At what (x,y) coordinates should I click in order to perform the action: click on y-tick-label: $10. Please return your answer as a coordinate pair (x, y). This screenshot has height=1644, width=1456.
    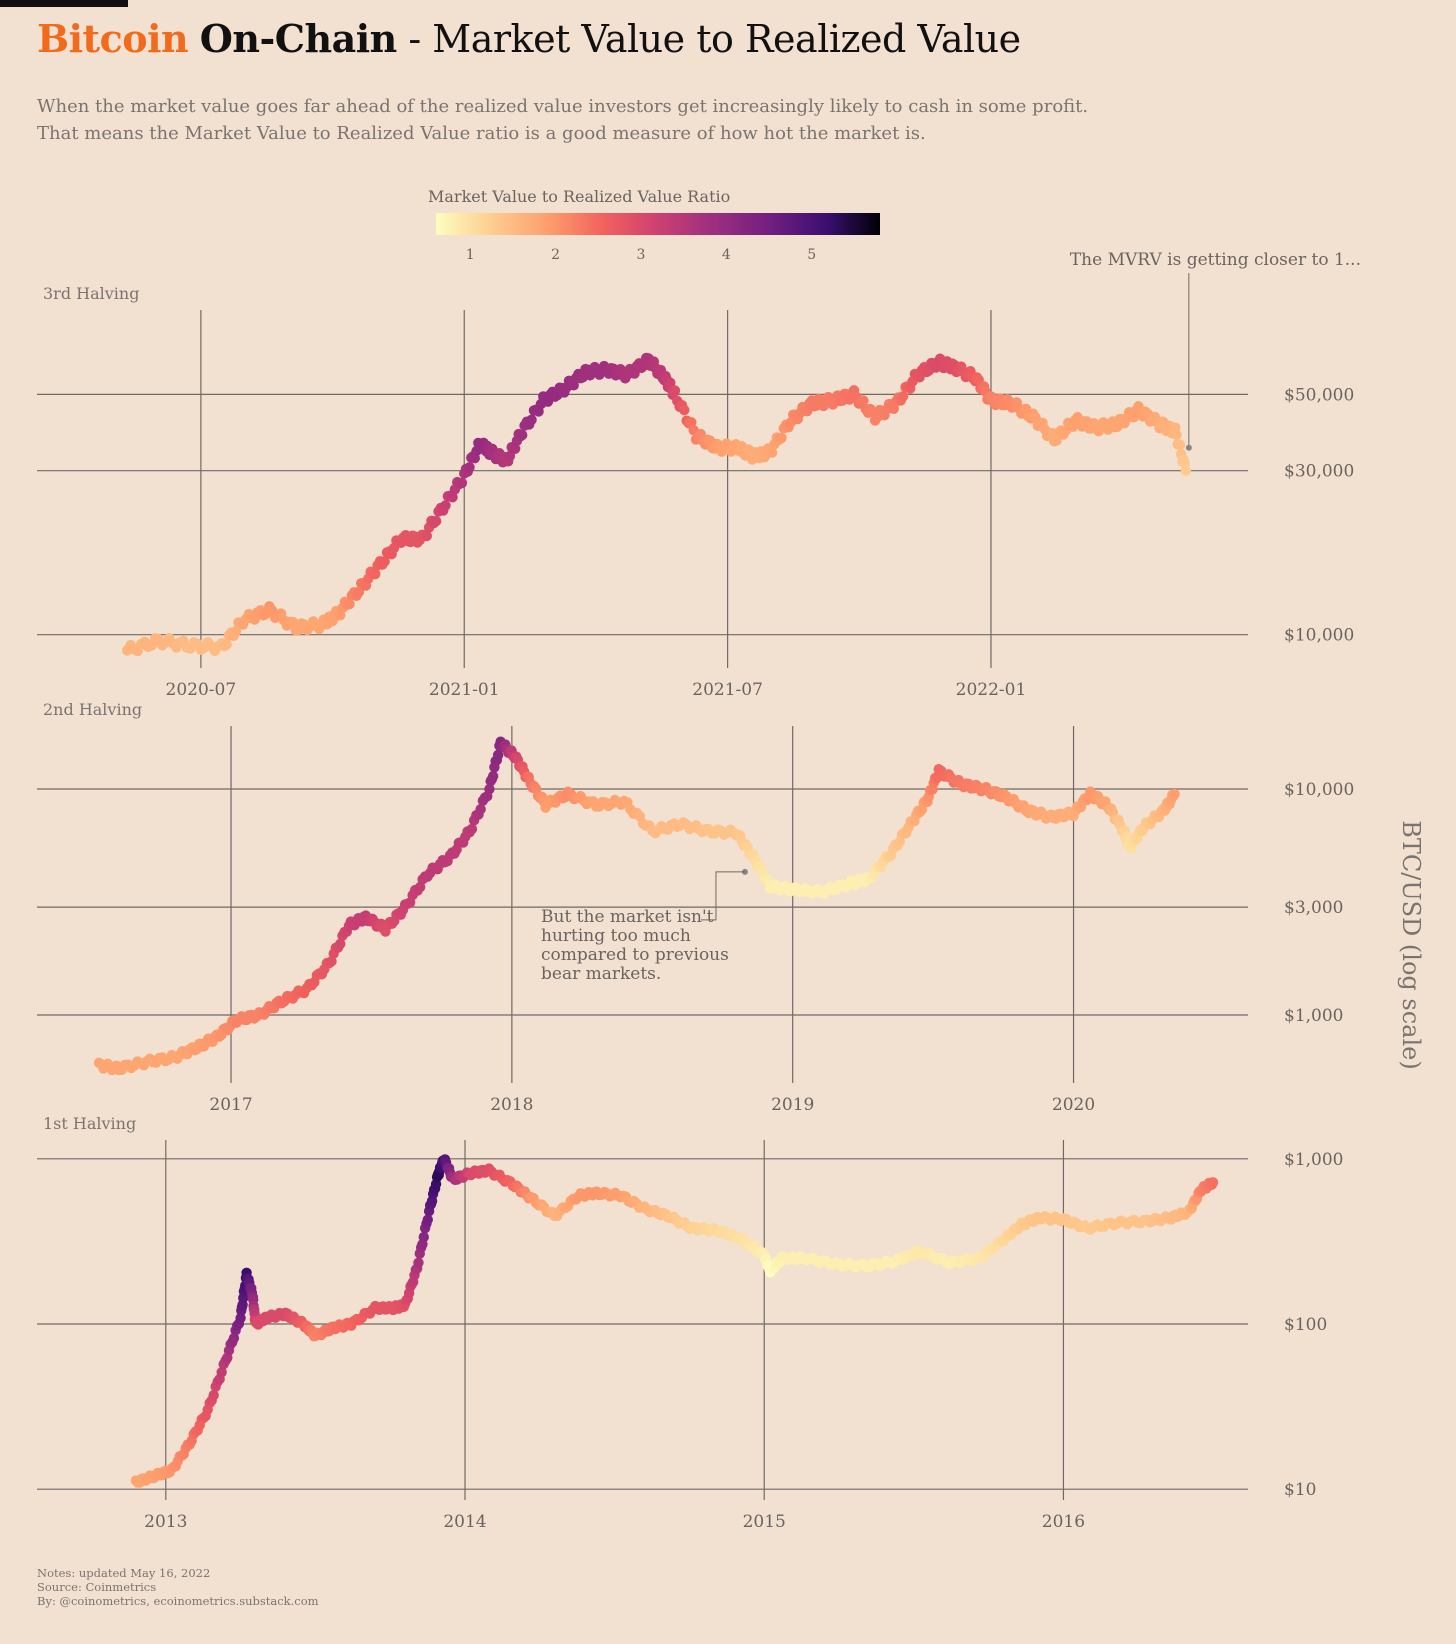
    Looking at the image, I should click on (1300, 1490).